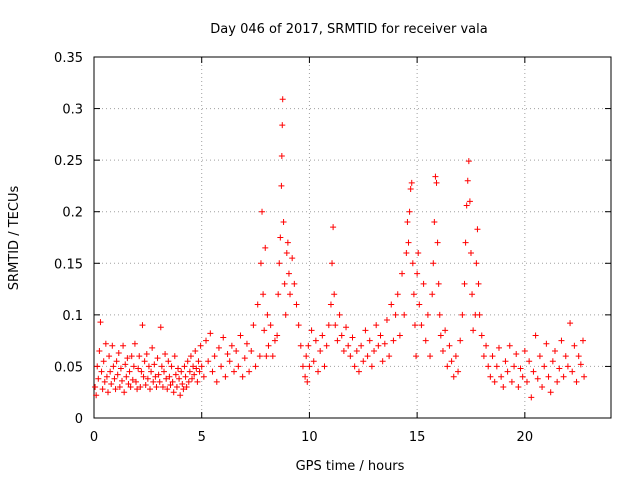 This screenshot has height=480, width=640. What do you see at coordinates (309, 437) in the screenshot?
I see `x-tick-label: 10` at bounding box center [309, 437].